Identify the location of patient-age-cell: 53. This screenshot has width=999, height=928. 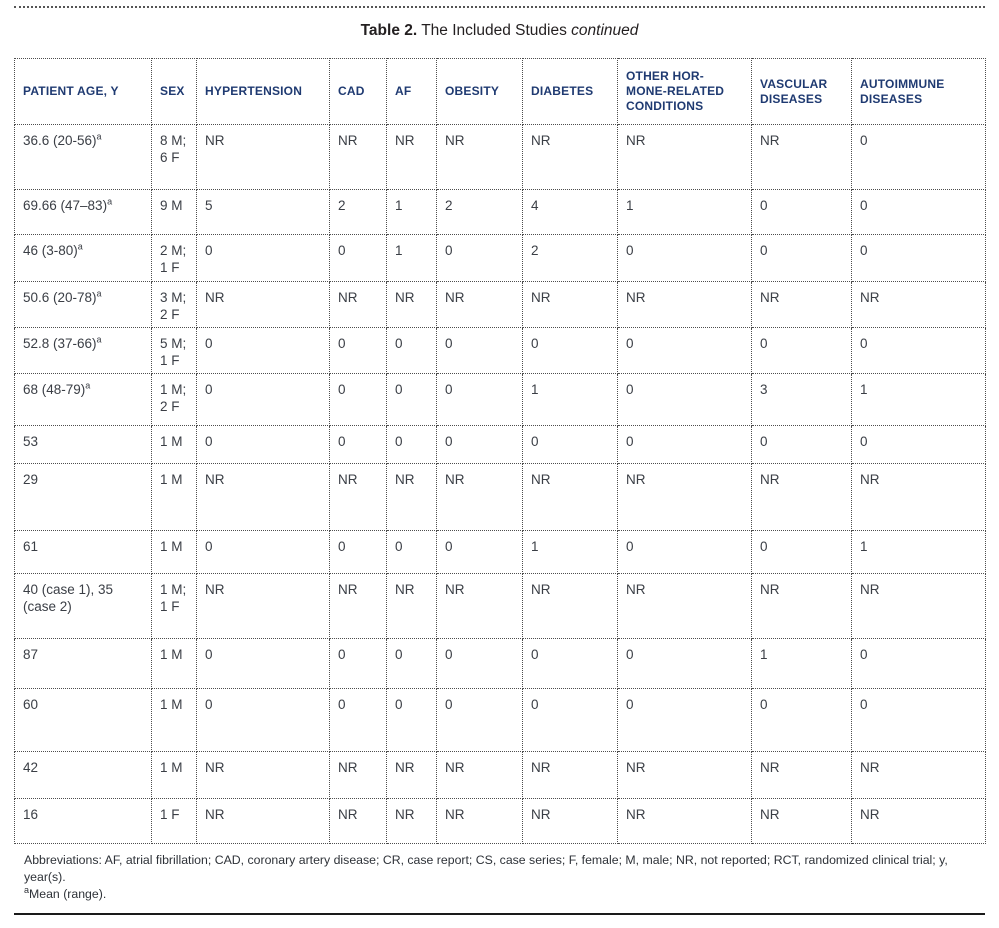
(83, 444).